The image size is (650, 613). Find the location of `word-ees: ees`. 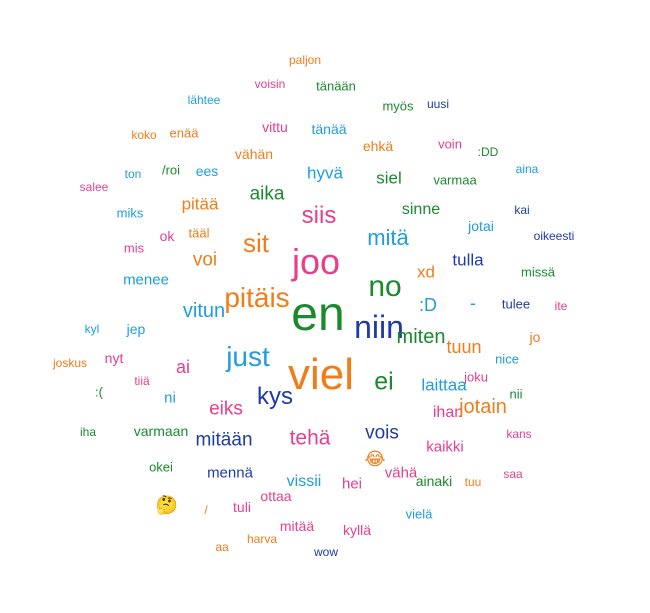

word-ees: ees is located at coordinates (207, 171).